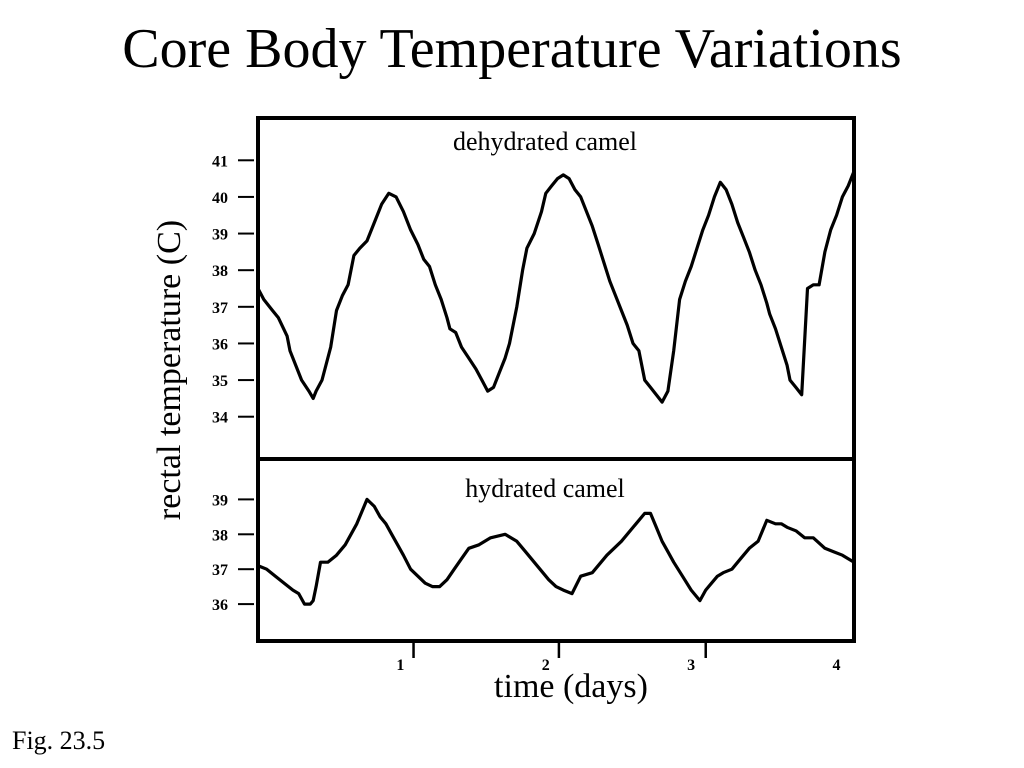 The width and height of the screenshot is (1024, 768). I want to click on panel-label-dehydrated: dehydrated camel, so click(545, 141).